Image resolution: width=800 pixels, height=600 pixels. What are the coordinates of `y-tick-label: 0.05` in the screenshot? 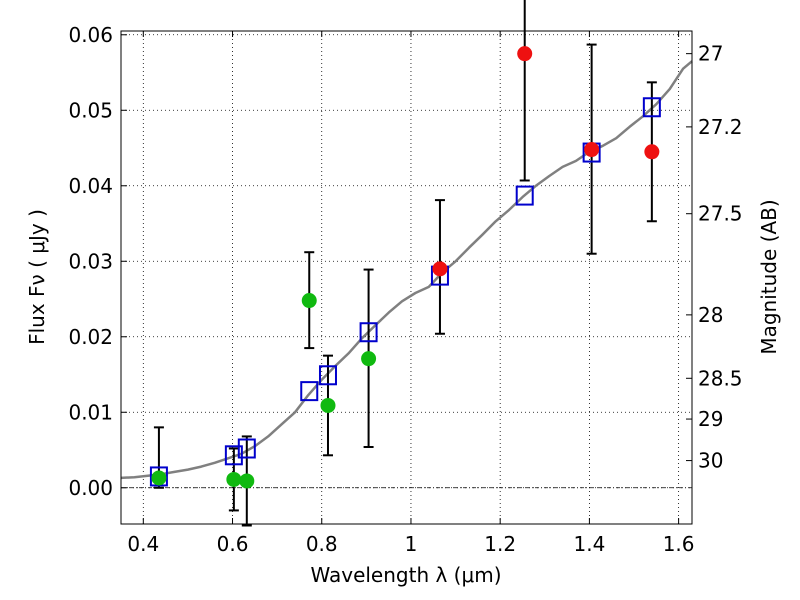 It's located at (90, 110).